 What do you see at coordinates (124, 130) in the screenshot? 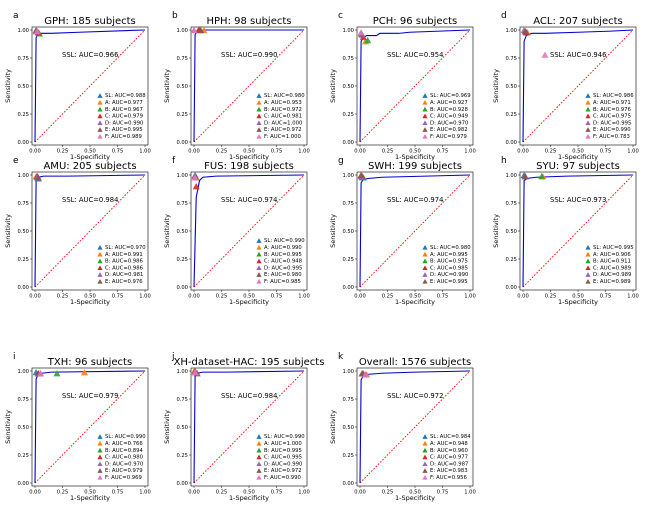
I see `legend-entry: E: AUC=0.995` at bounding box center [124, 130].